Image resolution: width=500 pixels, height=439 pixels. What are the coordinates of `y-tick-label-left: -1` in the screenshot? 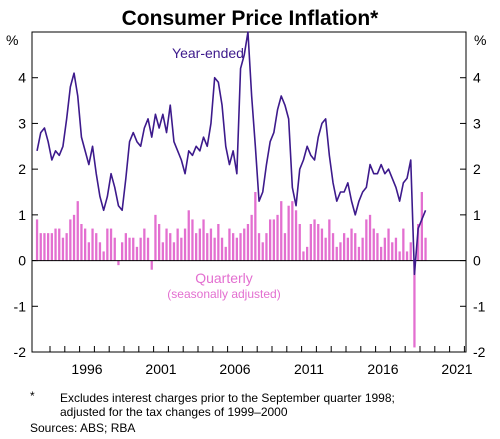 It's located at (20, 306).